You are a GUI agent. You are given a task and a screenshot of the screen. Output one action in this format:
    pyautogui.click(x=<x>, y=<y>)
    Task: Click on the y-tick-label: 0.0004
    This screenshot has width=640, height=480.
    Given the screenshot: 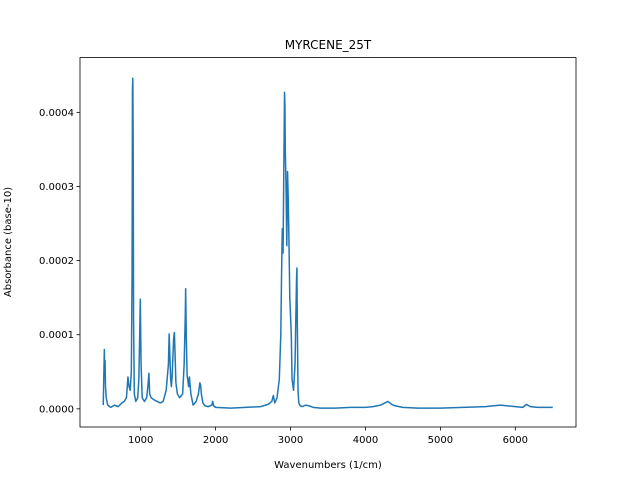 What is the action you would take?
    pyautogui.click(x=56, y=113)
    